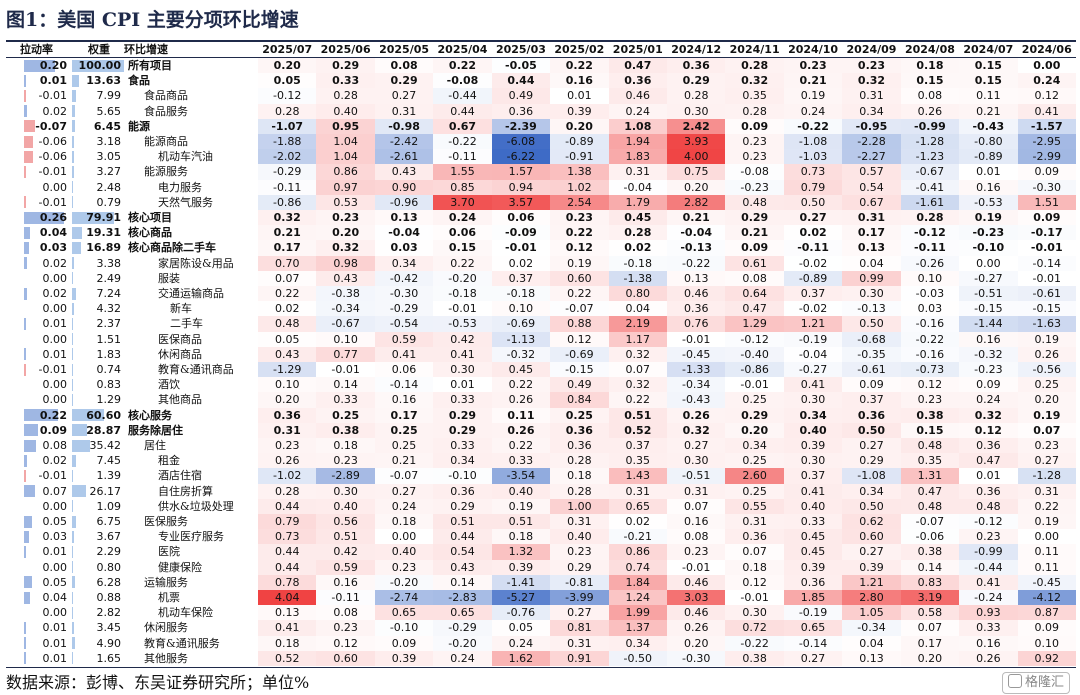 This screenshot has height=695, width=1080. I want to click on heatmap-cell: 0.09, so click(404, 643).